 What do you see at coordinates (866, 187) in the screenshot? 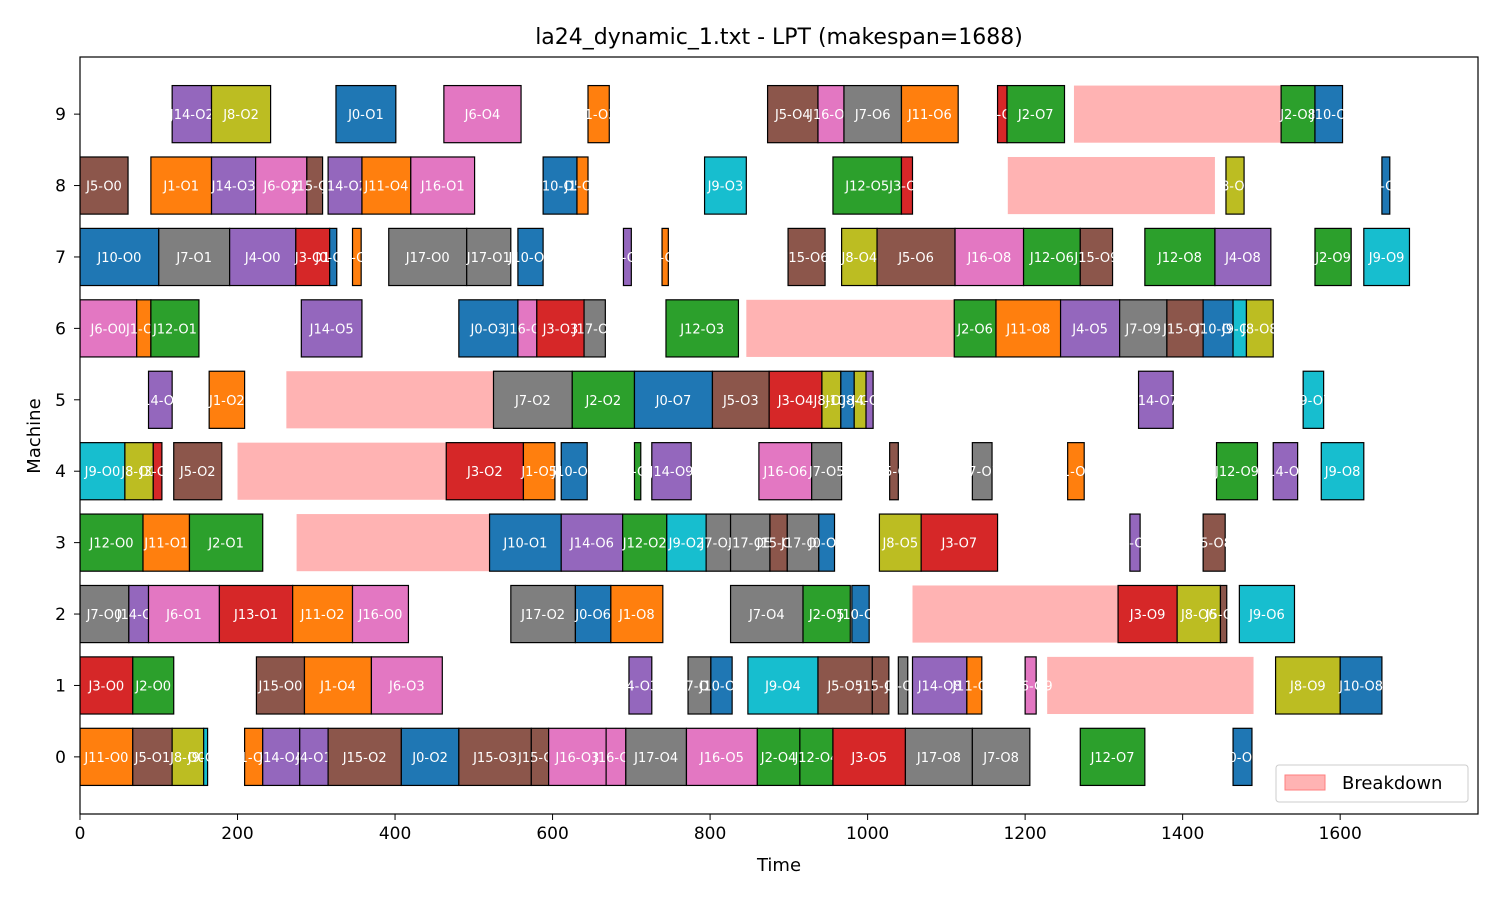
I see `task-label: J12-O5` at bounding box center [866, 187].